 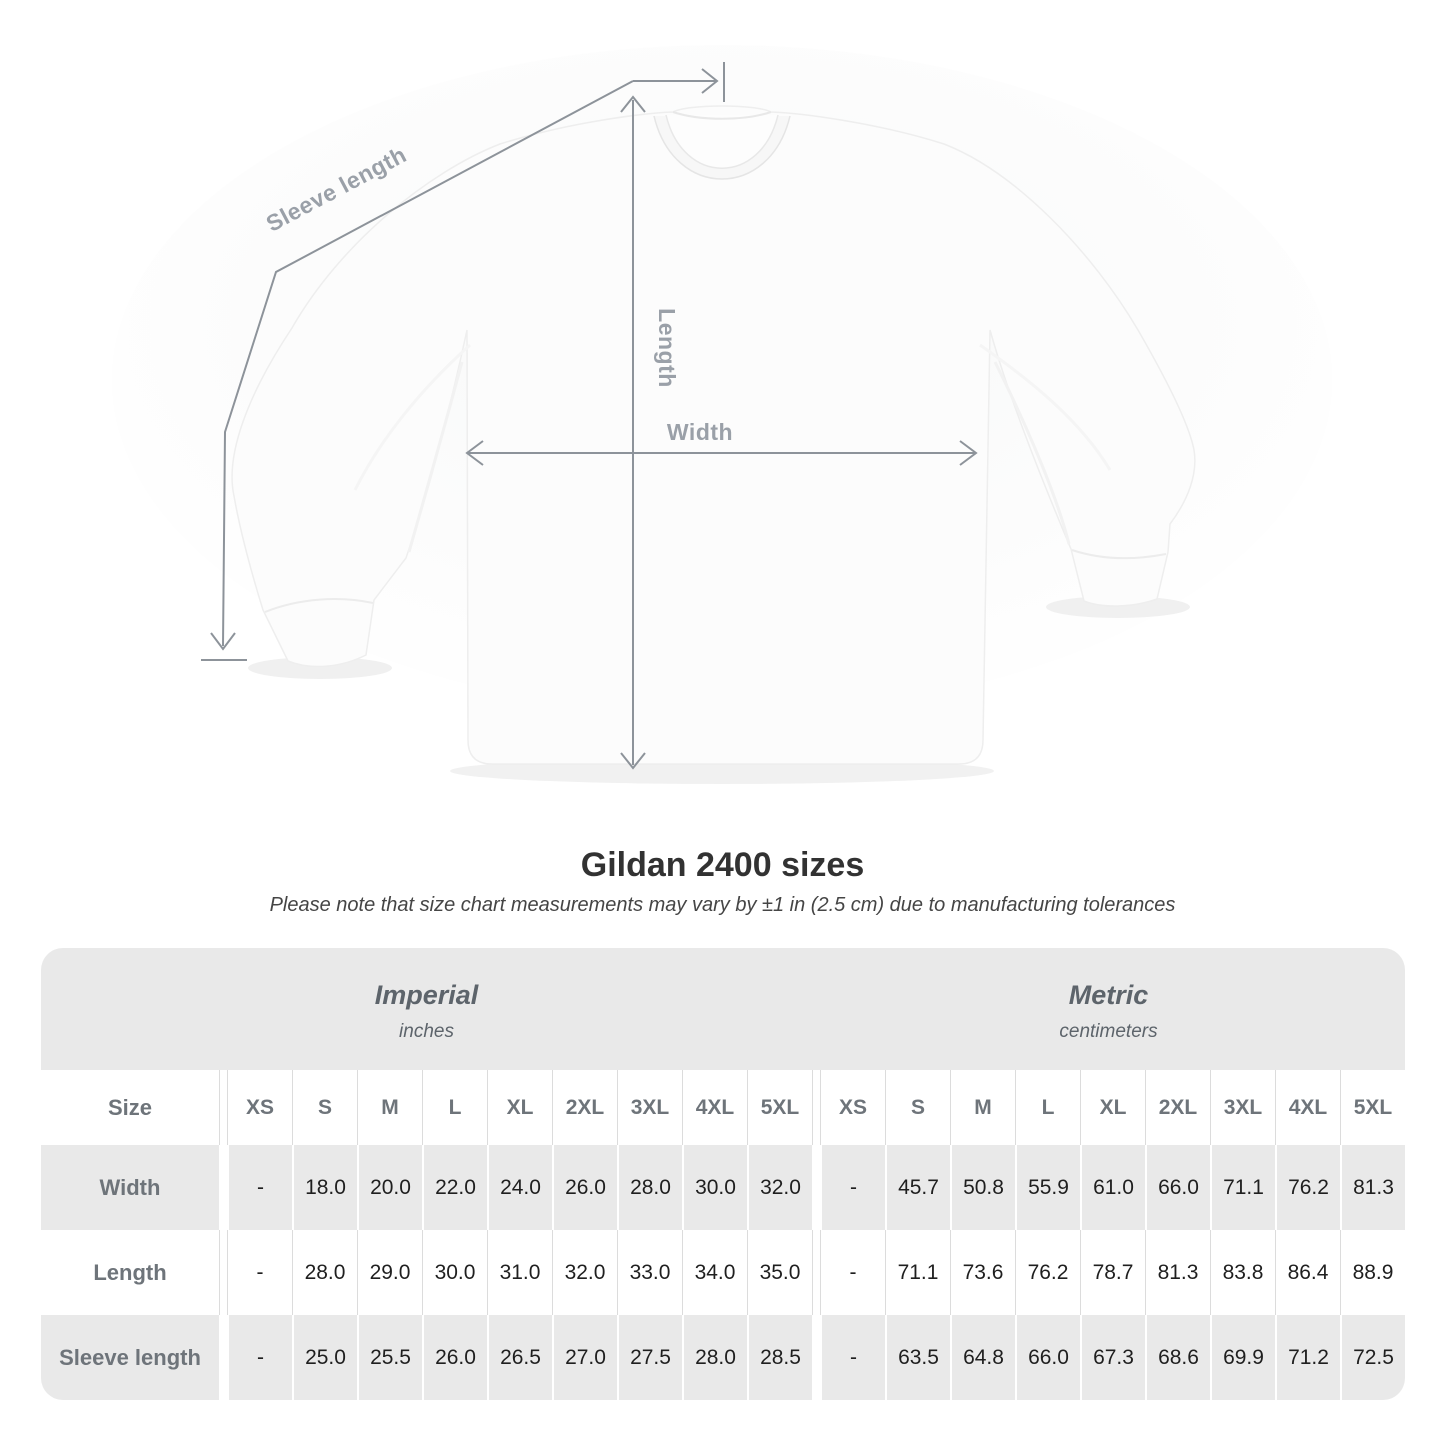 What do you see at coordinates (721, 453) in the screenshot?
I see `width-arrow` at bounding box center [721, 453].